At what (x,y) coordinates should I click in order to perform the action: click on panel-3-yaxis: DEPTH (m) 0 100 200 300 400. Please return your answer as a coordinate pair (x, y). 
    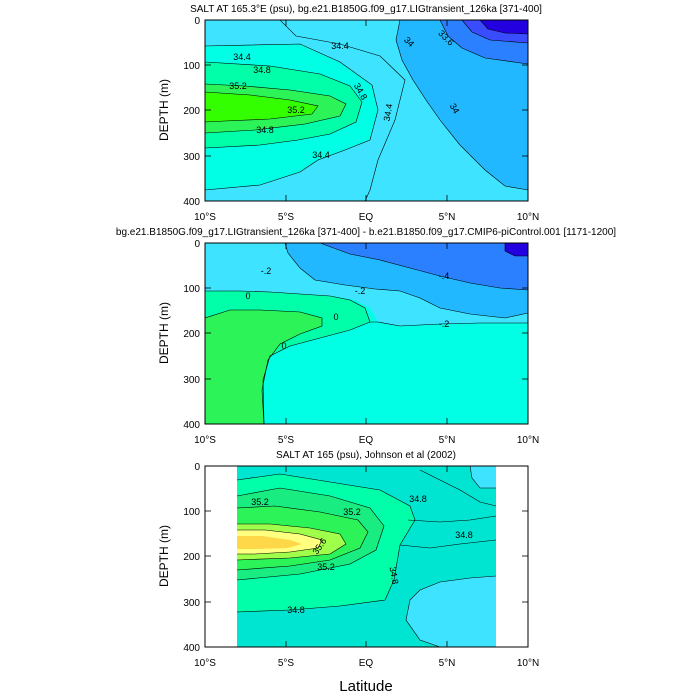
    Looking at the image, I should click on (342, 558).